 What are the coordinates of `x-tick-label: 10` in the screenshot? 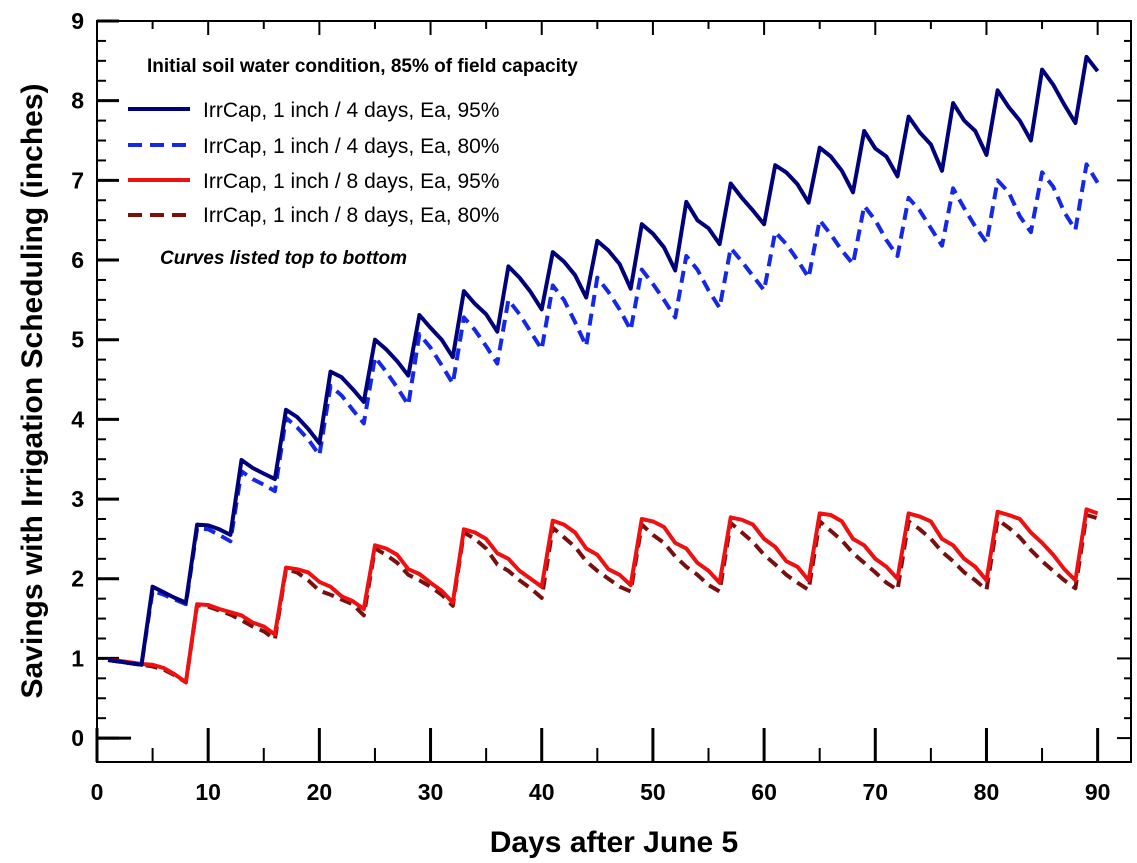 It's located at (208, 792).